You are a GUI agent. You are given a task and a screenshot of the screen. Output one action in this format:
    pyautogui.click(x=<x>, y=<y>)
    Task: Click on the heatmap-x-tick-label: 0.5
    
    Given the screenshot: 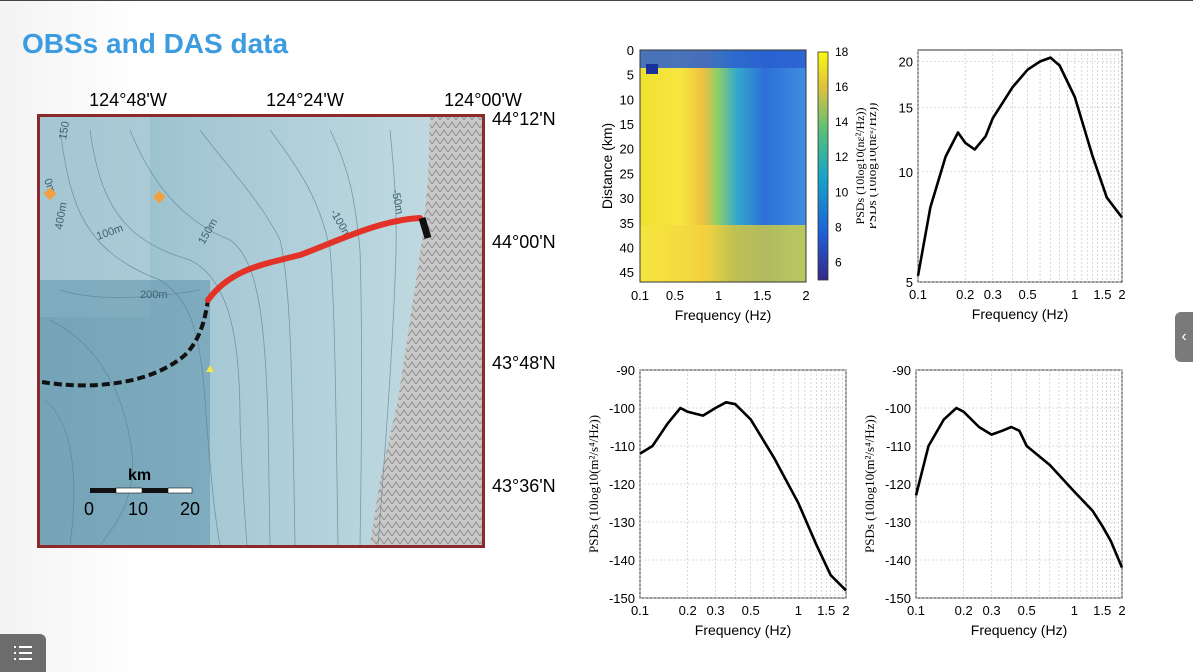 What is the action you would take?
    pyautogui.click(x=675, y=295)
    